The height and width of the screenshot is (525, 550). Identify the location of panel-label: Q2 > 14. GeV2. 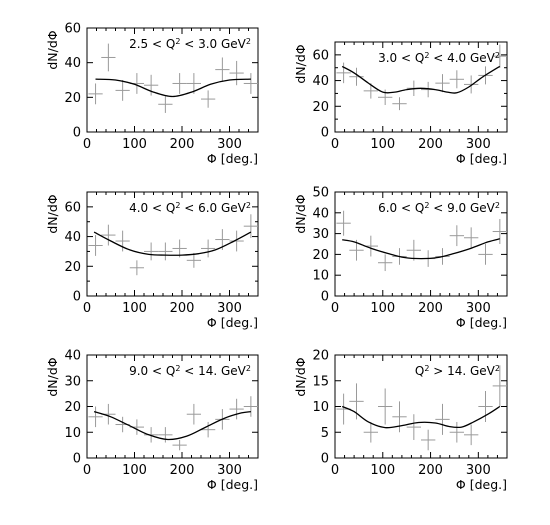
(457, 371).